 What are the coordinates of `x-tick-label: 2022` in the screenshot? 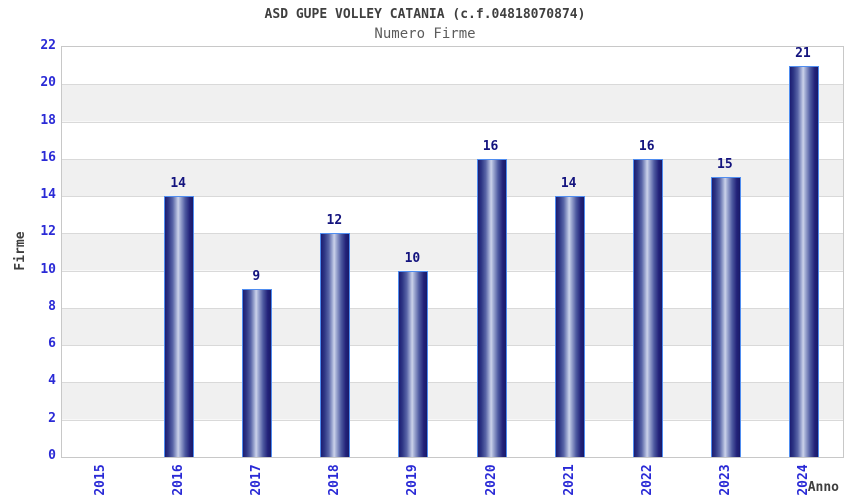 It's located at (647, 480).